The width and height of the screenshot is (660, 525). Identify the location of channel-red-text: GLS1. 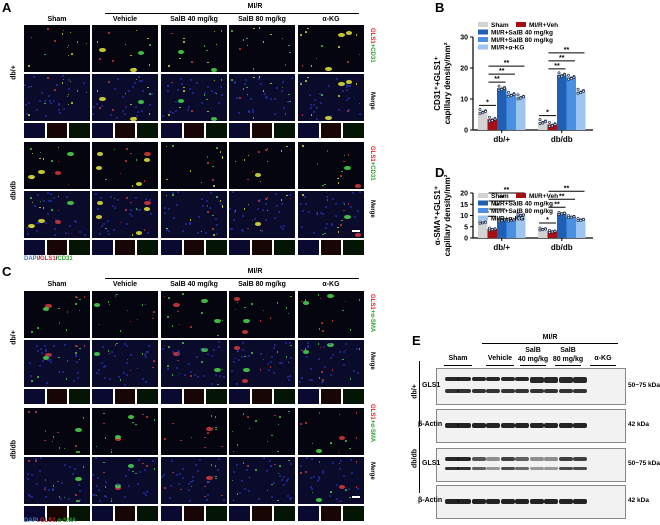
(372, 412).